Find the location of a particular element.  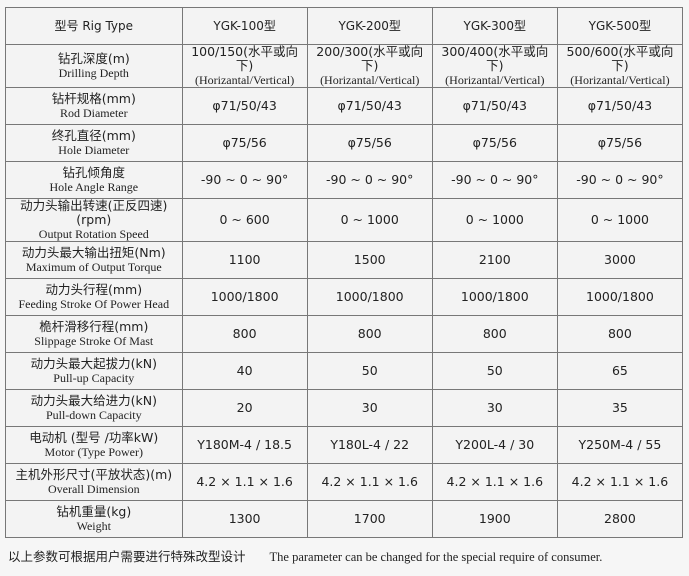

value-cell: 20 is located at coordinates (244, 408).